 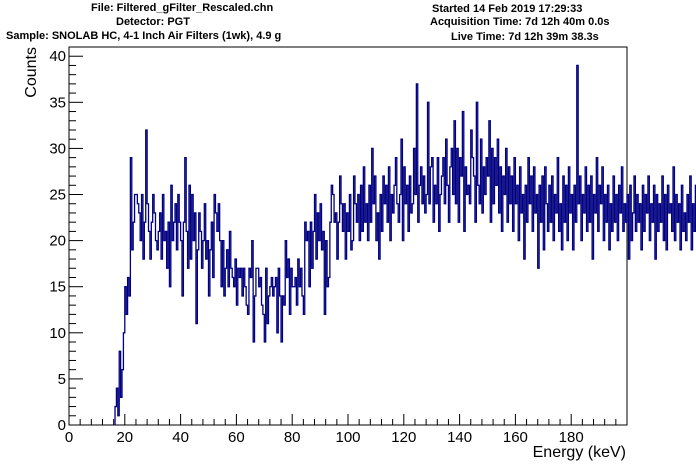 What do you see at coordinates (57, 148) in the screenshot?
I see `y-tick-label: 30` at bounding box center [57, 148].